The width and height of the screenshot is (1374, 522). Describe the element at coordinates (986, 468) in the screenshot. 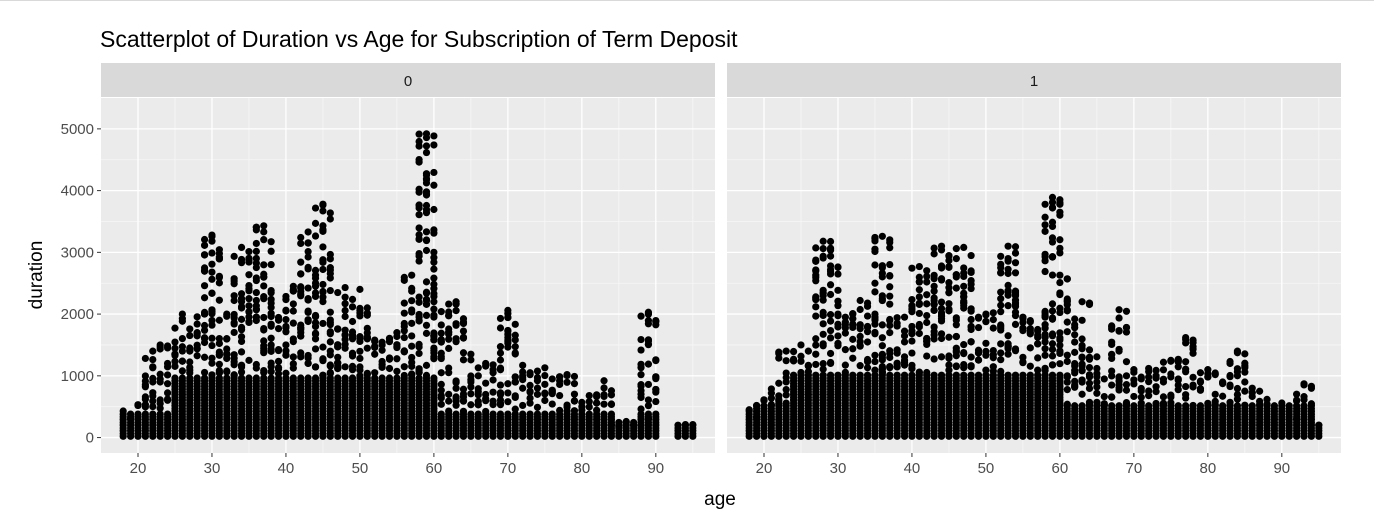

I see `x-tick-label: 50` at that location.